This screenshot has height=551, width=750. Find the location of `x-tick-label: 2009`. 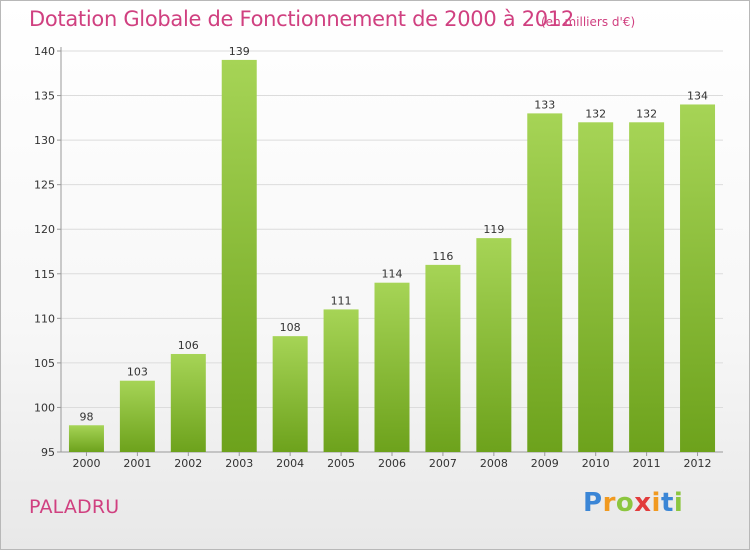

x-tick-label: 2009 is located at coordinates (545, 463).